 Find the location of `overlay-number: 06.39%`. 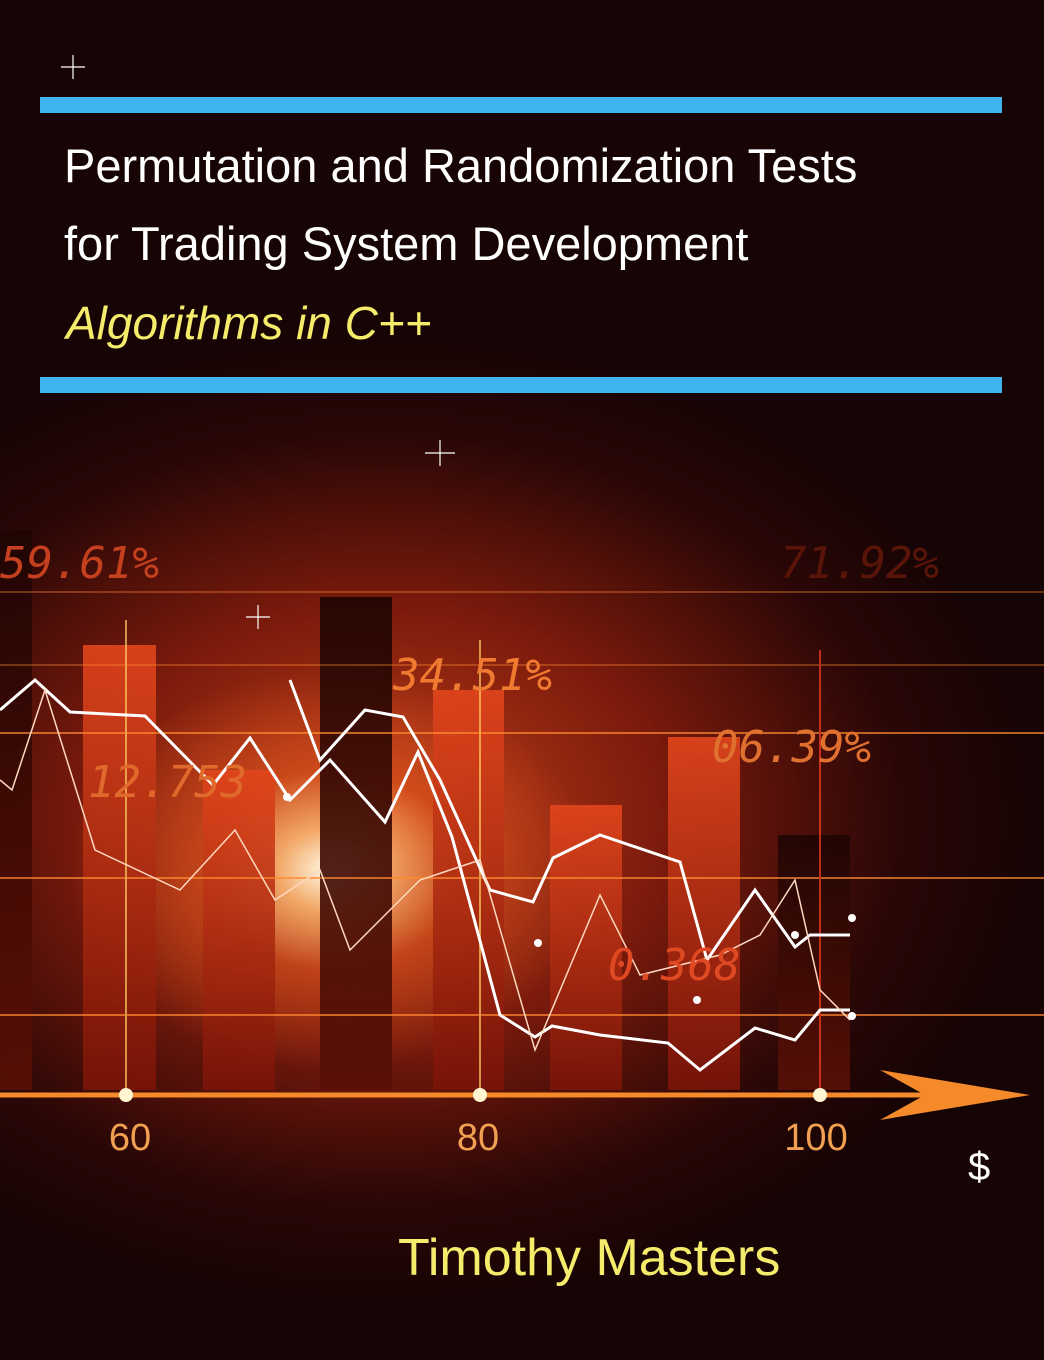

overlay-number: 06.39% is located at coordinates (791, 747).